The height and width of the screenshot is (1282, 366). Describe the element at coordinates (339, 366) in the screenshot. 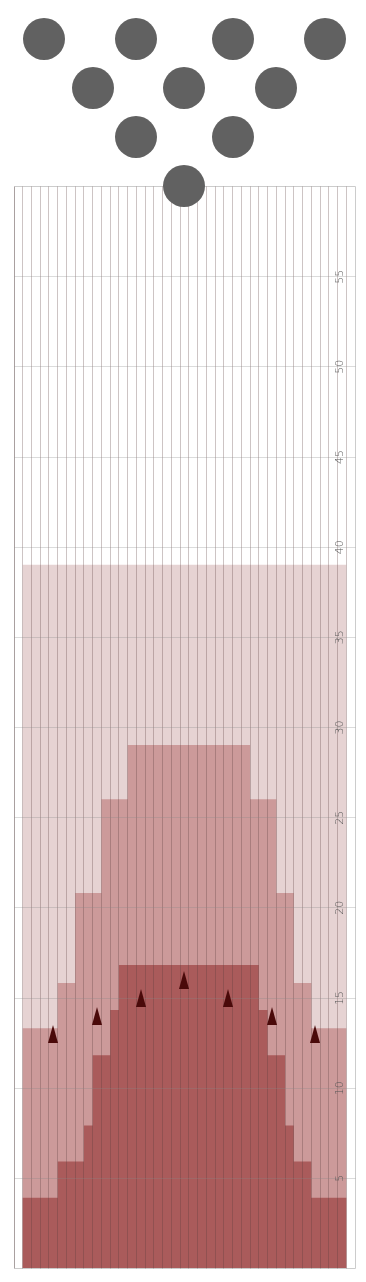

I see `y-tick-label: 50` at that location.